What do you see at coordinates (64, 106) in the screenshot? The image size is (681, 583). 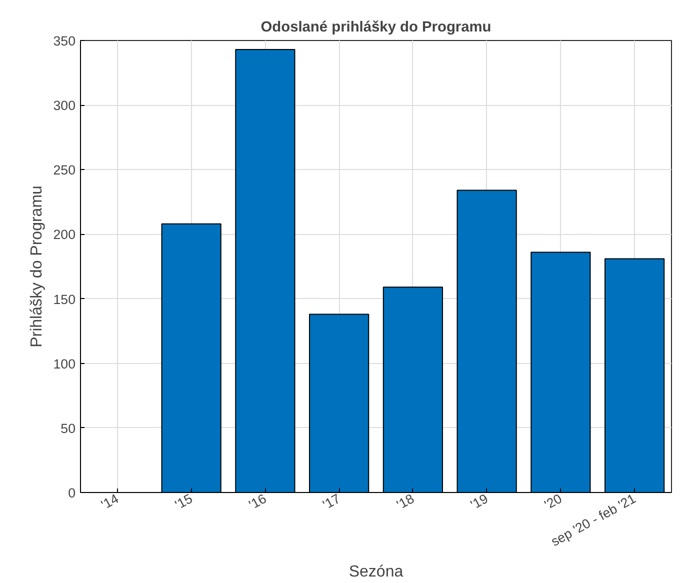 I see `y-tick-label: 300` at bounding box center [64, 106].